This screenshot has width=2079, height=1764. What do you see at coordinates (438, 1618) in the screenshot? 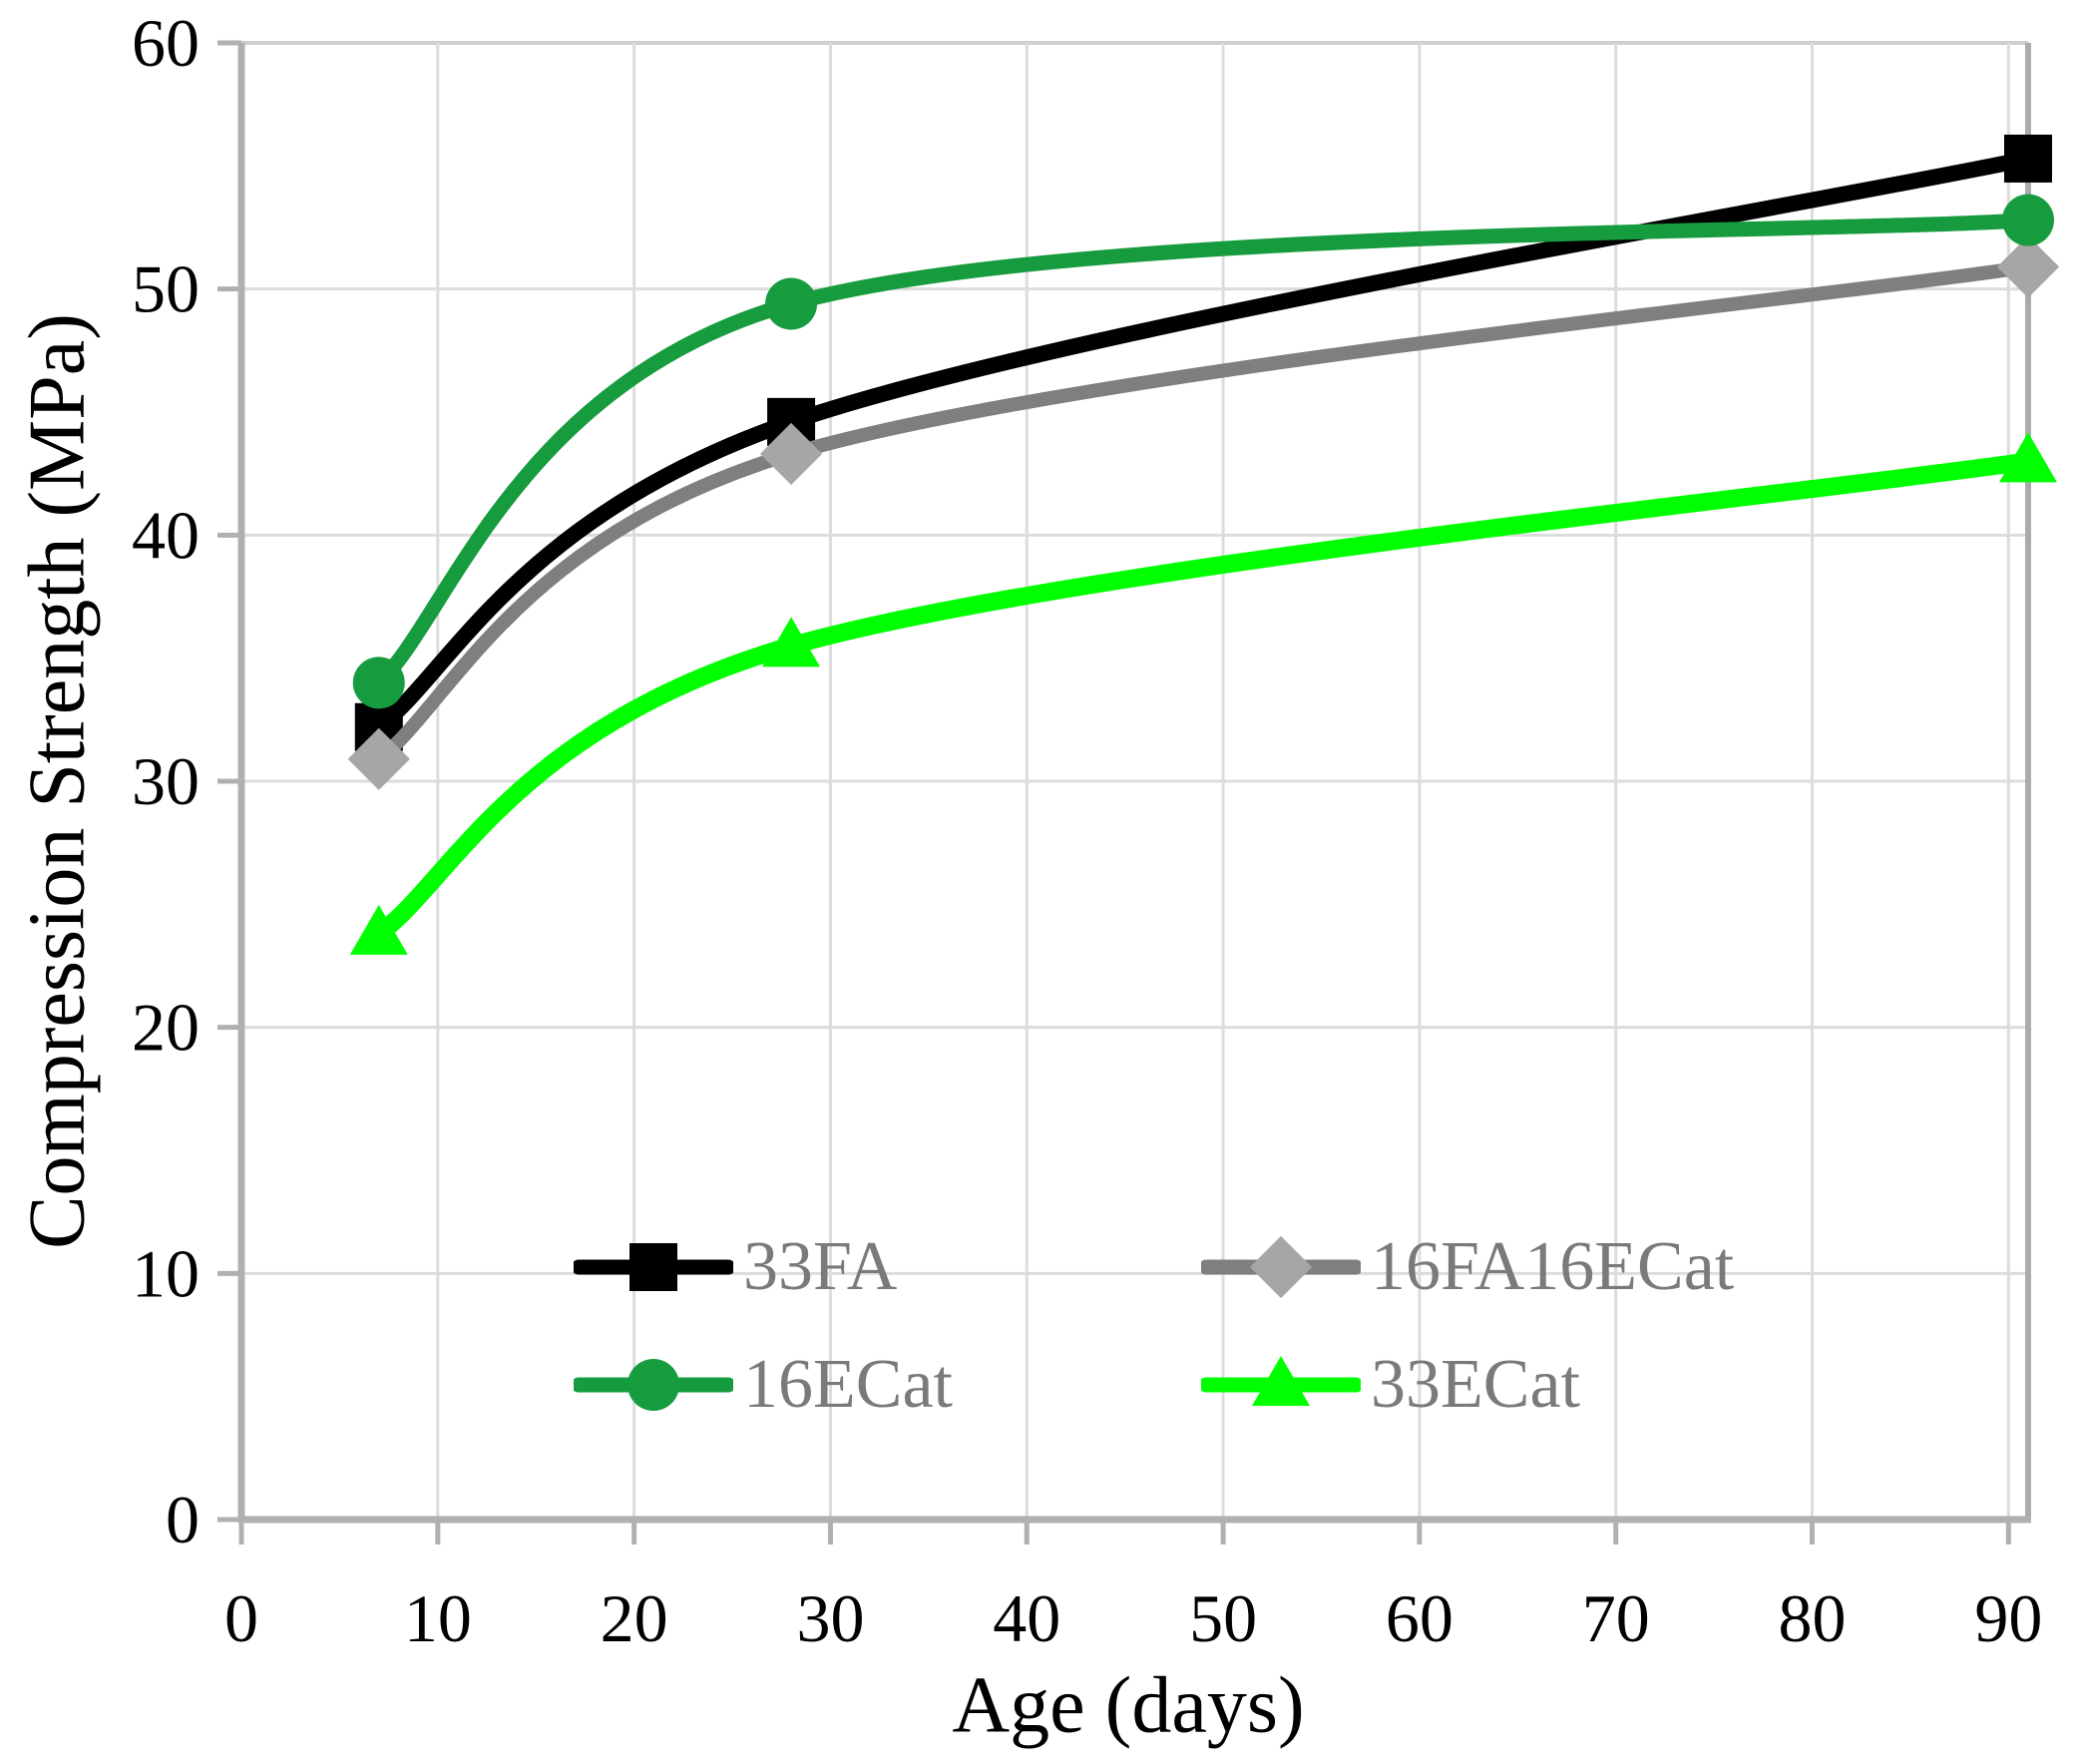
I see `x-tick-label: 10` at bounding box center [438, 1618].